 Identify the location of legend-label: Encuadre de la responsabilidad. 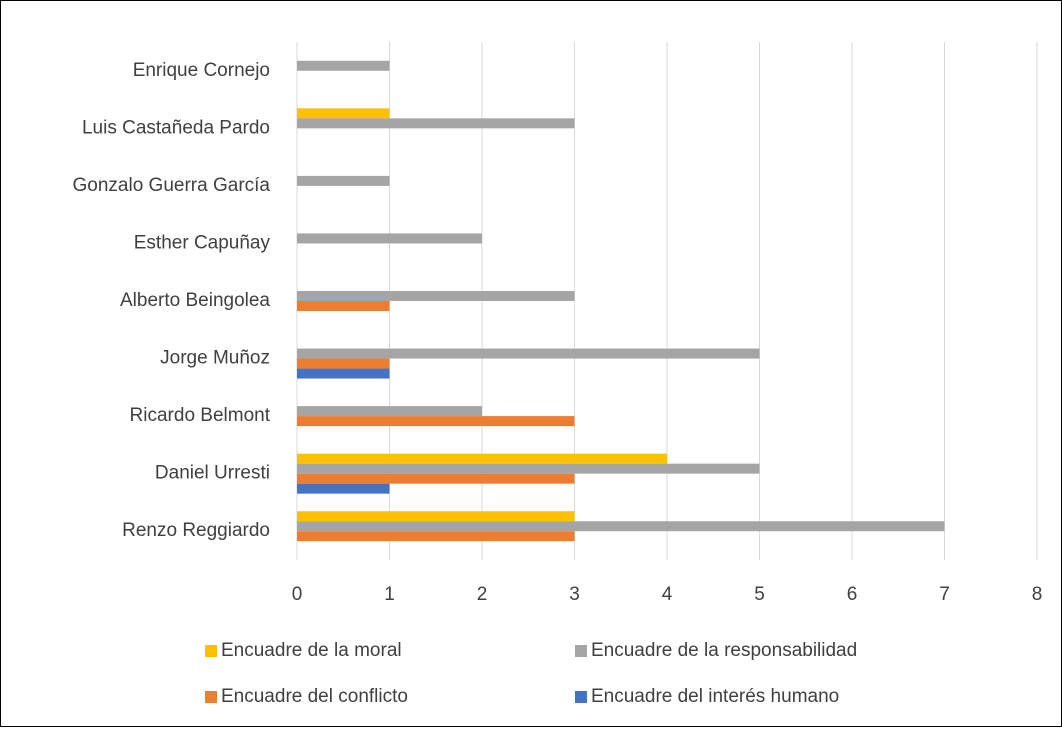
(724, 650).